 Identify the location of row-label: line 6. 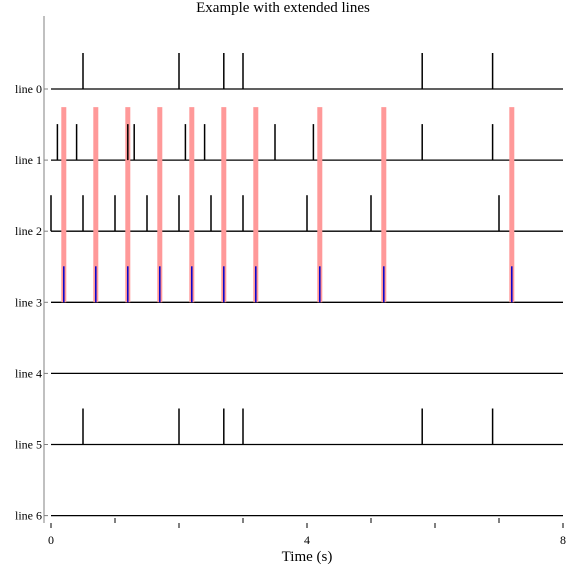
(28, 516).